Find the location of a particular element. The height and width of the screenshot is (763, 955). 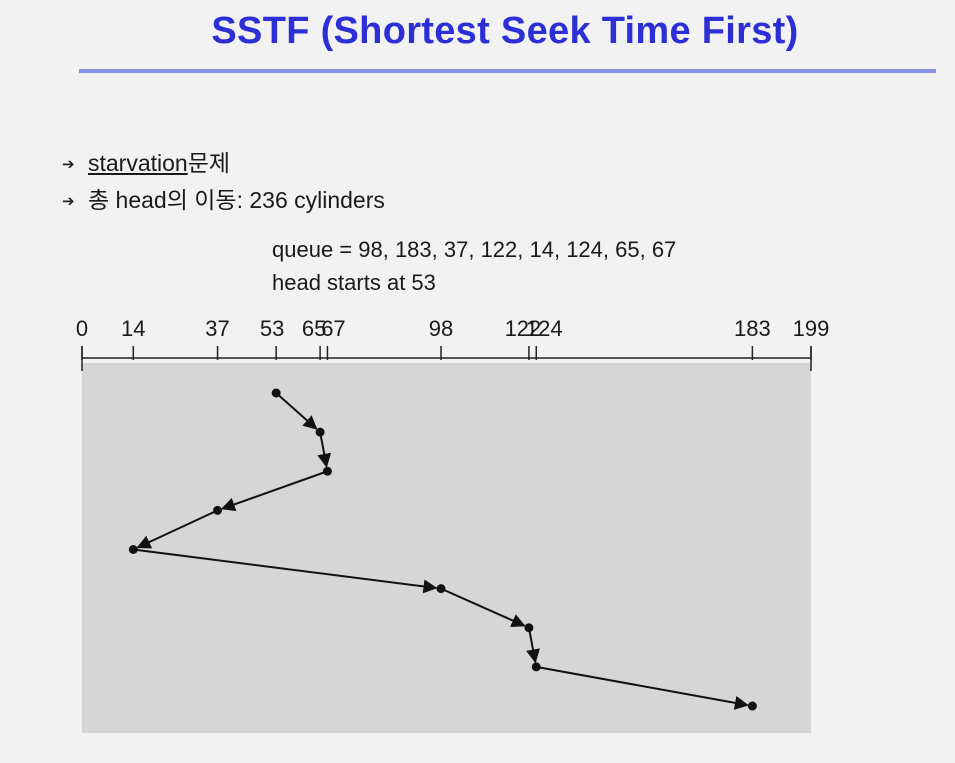

tick-label: 98 is located at coordinates (441, 328).